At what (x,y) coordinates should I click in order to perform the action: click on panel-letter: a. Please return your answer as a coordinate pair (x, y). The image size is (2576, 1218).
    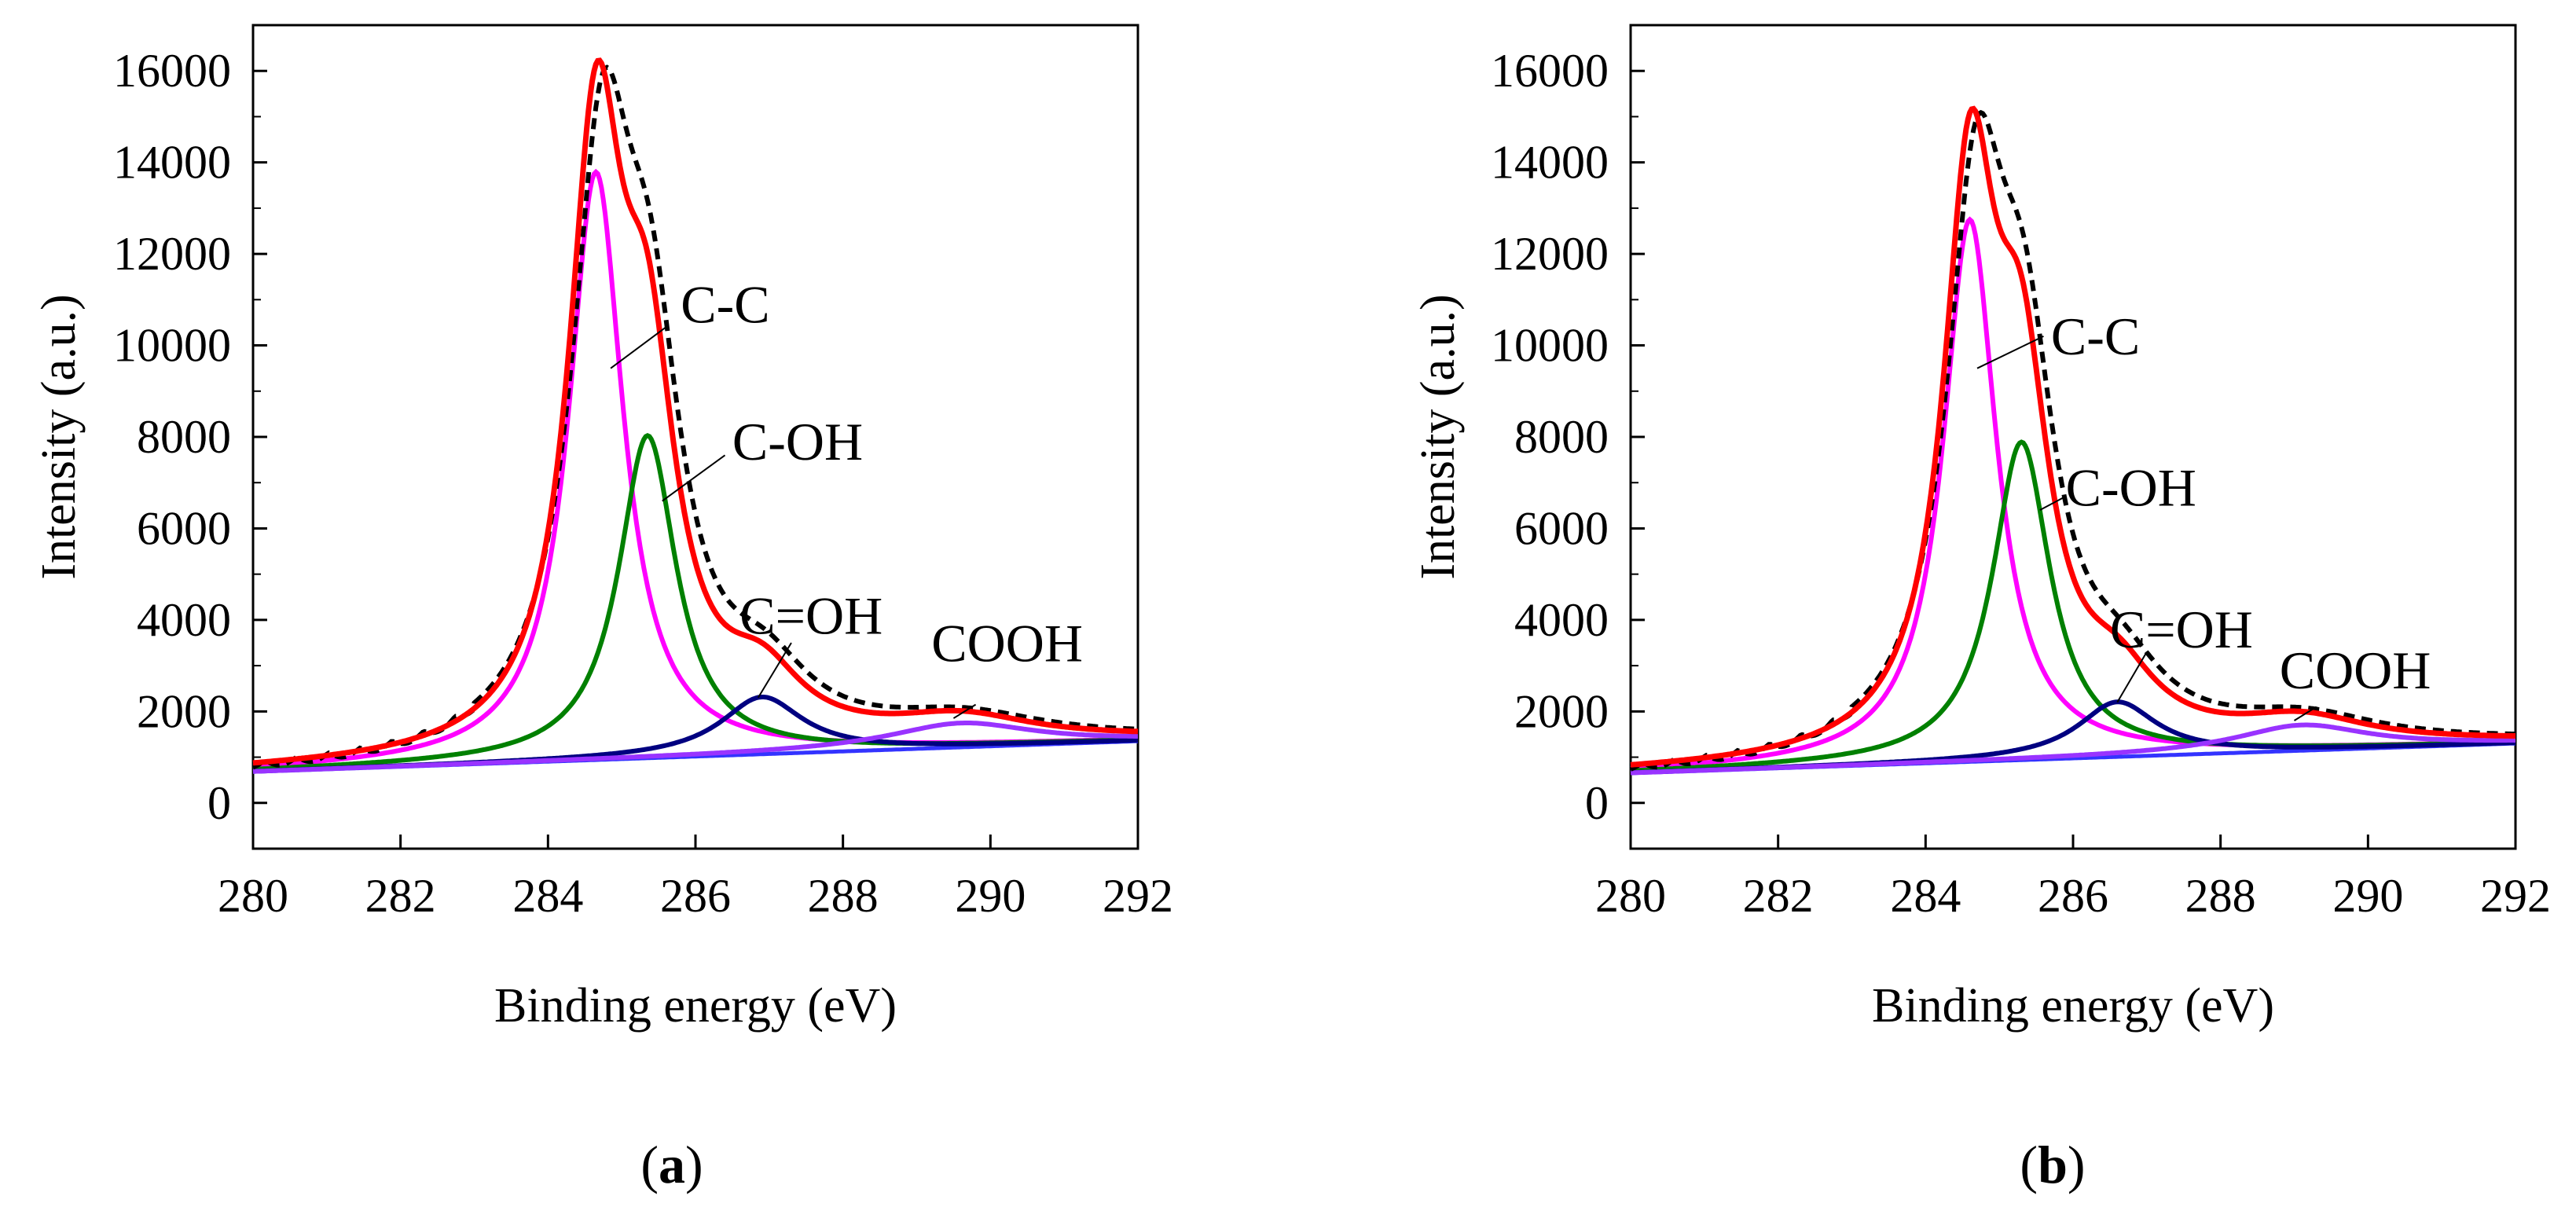
    Looking at the image, I should click on (672, 1164).